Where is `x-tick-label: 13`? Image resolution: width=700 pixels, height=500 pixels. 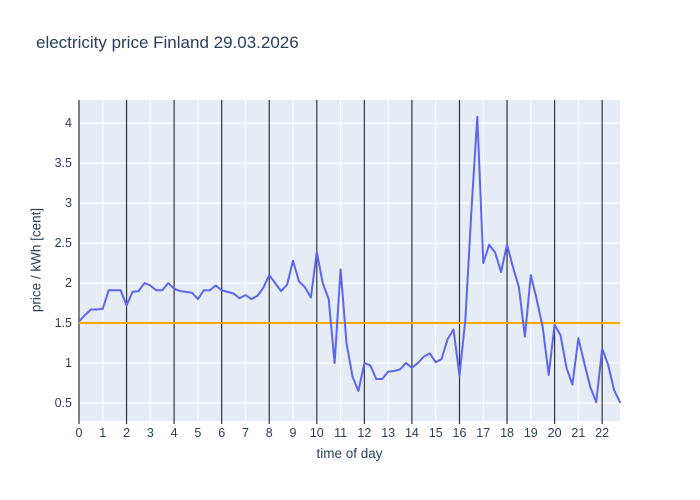
x-tick-label: 13 is located at coordinates (388, 433).